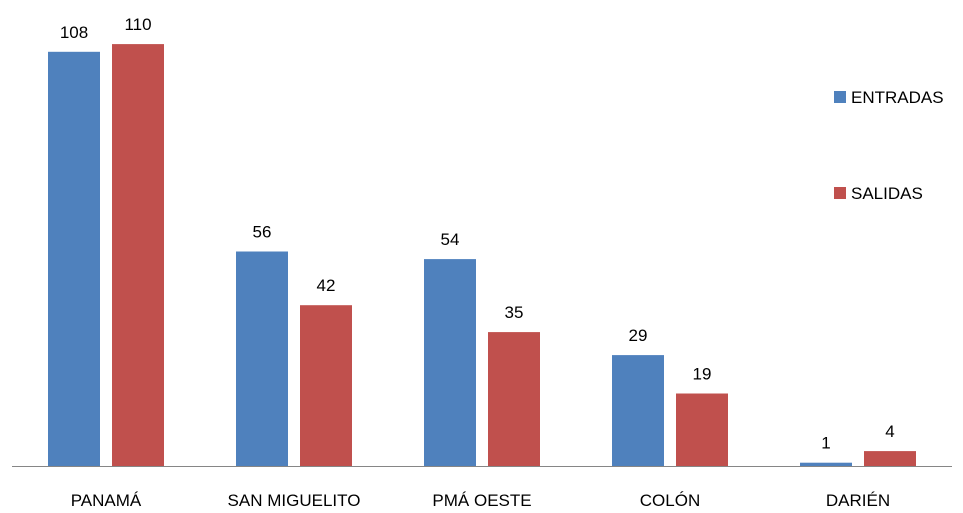 The image size is (963, 513). I want to click on bar-entradas-panama, so click(74, 259).